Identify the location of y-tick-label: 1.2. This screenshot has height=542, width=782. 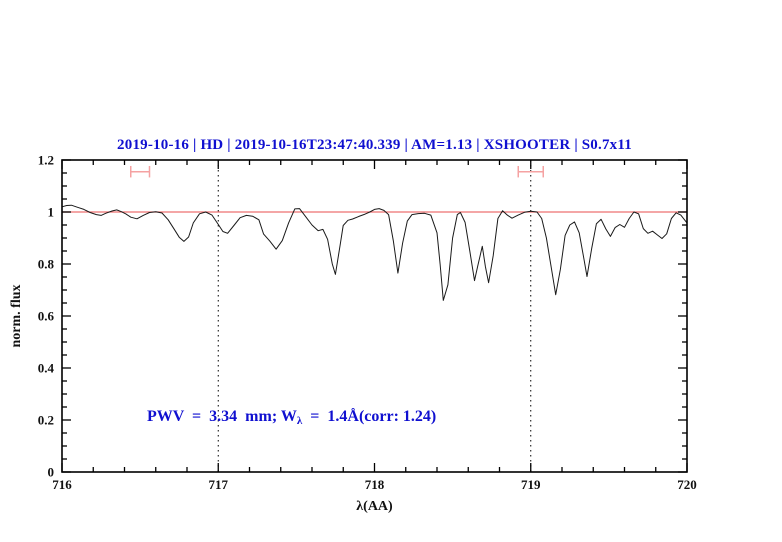
(46, 160).